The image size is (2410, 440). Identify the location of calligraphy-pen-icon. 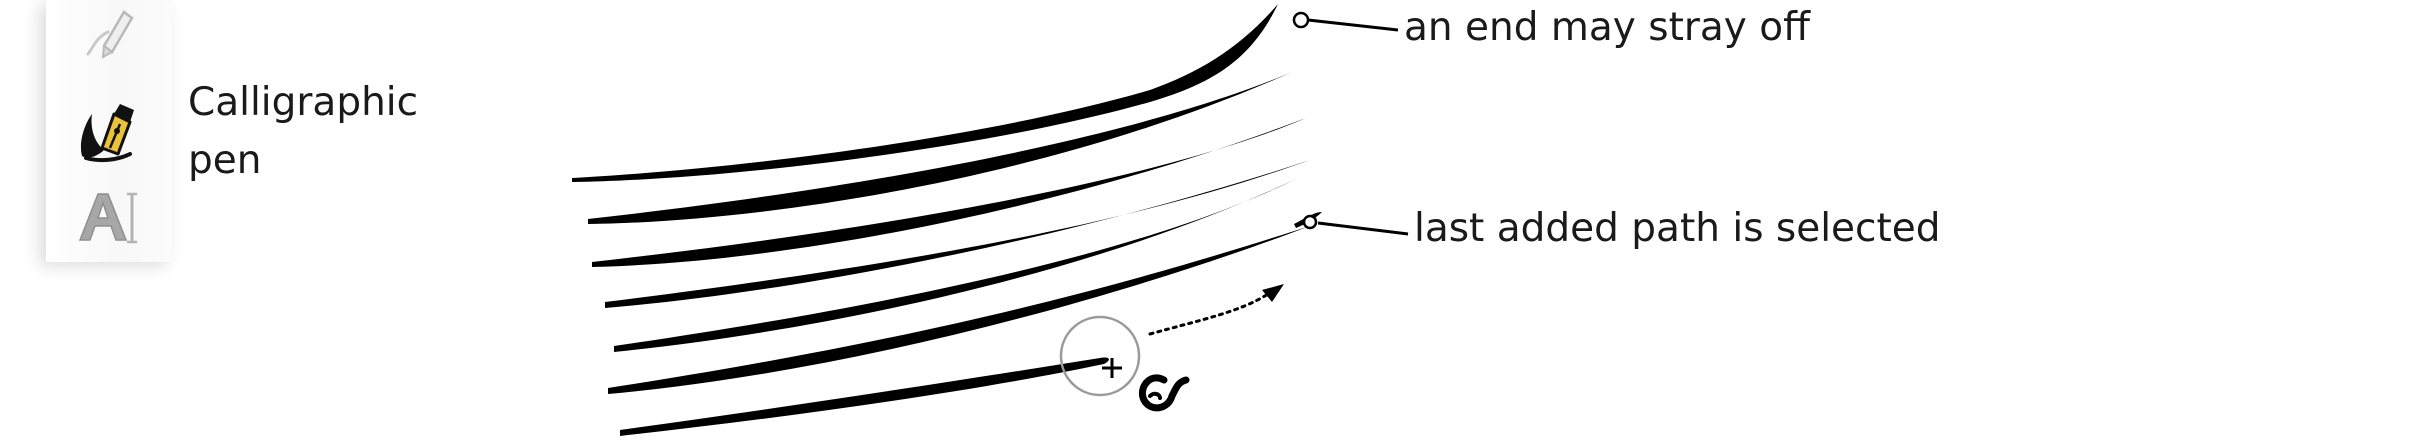
(107, 133).